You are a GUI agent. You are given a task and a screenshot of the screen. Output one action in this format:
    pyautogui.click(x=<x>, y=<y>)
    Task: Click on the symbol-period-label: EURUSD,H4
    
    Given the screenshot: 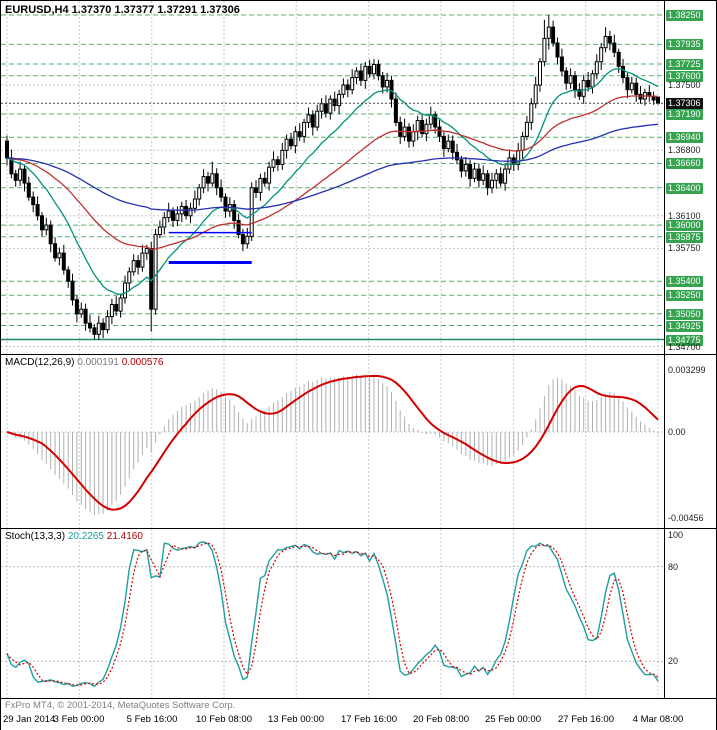 What is the action you would take?
    pyautogui.click(x=37, y=10)
    